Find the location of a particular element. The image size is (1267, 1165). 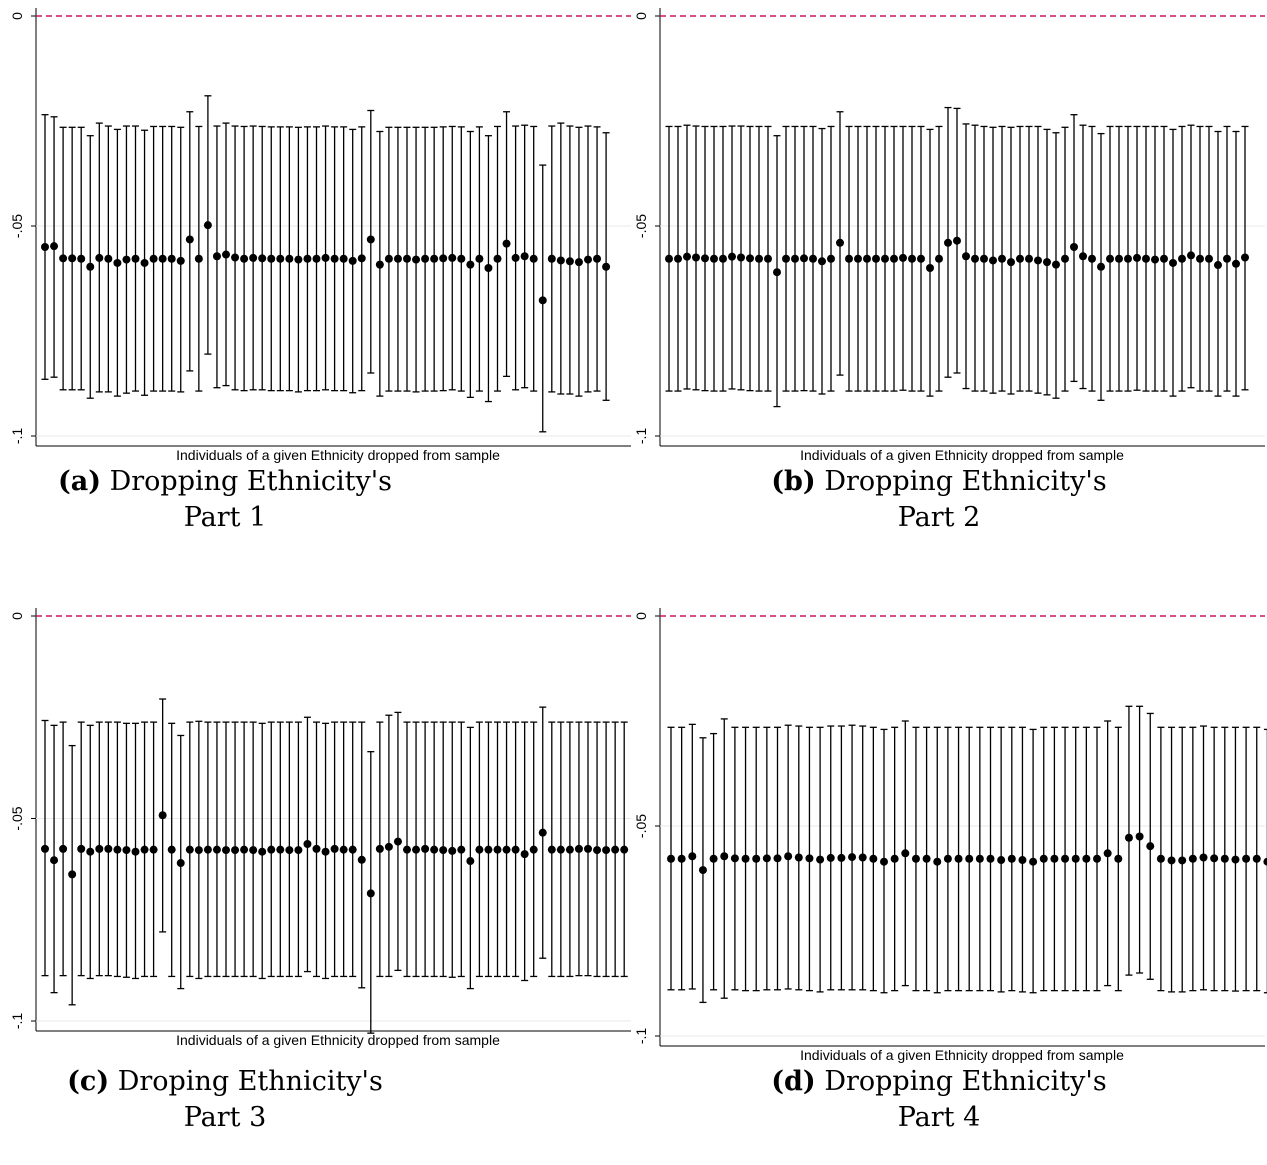

caption-c: (c) Droping Ethnicity's Part 3 is located at coordinates (225, 1100).